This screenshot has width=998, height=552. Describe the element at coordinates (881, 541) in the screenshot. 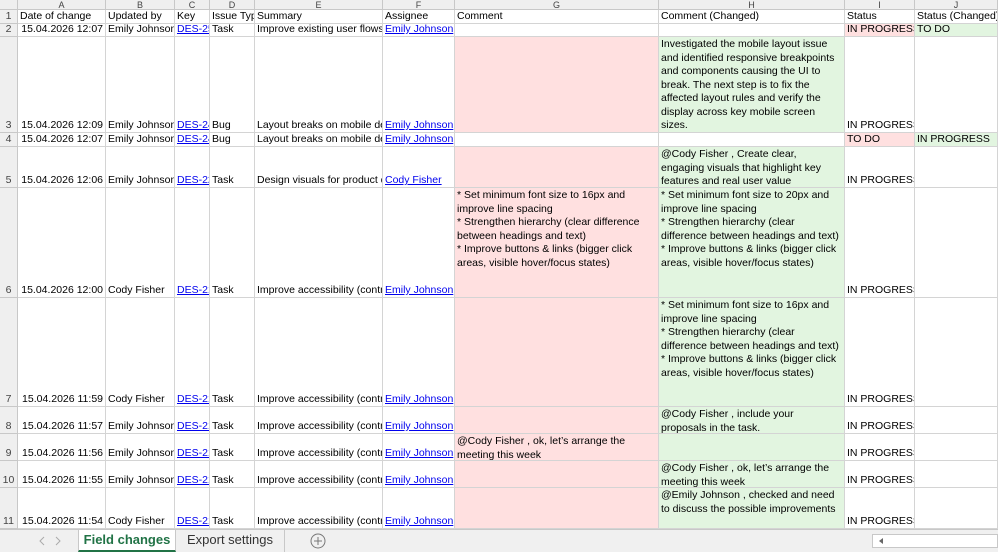

I see `scroll-left` at that location.